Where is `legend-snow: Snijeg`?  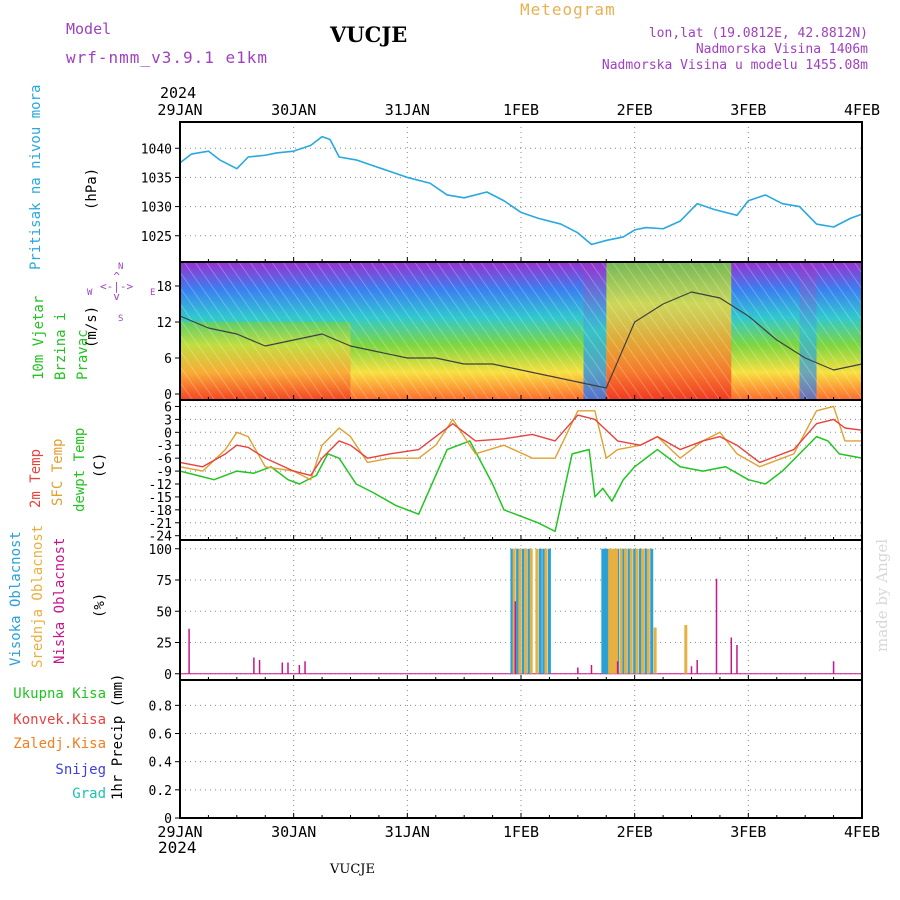
legend-snow: Snijeg is located at coordinates (80, 770).